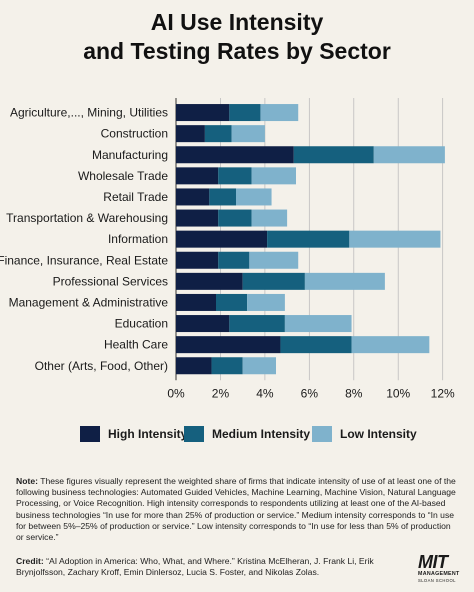 Image resolution: width=474 pixels, height=592 pixels. I want to click on legend-swatch-low, so click(322, 434).